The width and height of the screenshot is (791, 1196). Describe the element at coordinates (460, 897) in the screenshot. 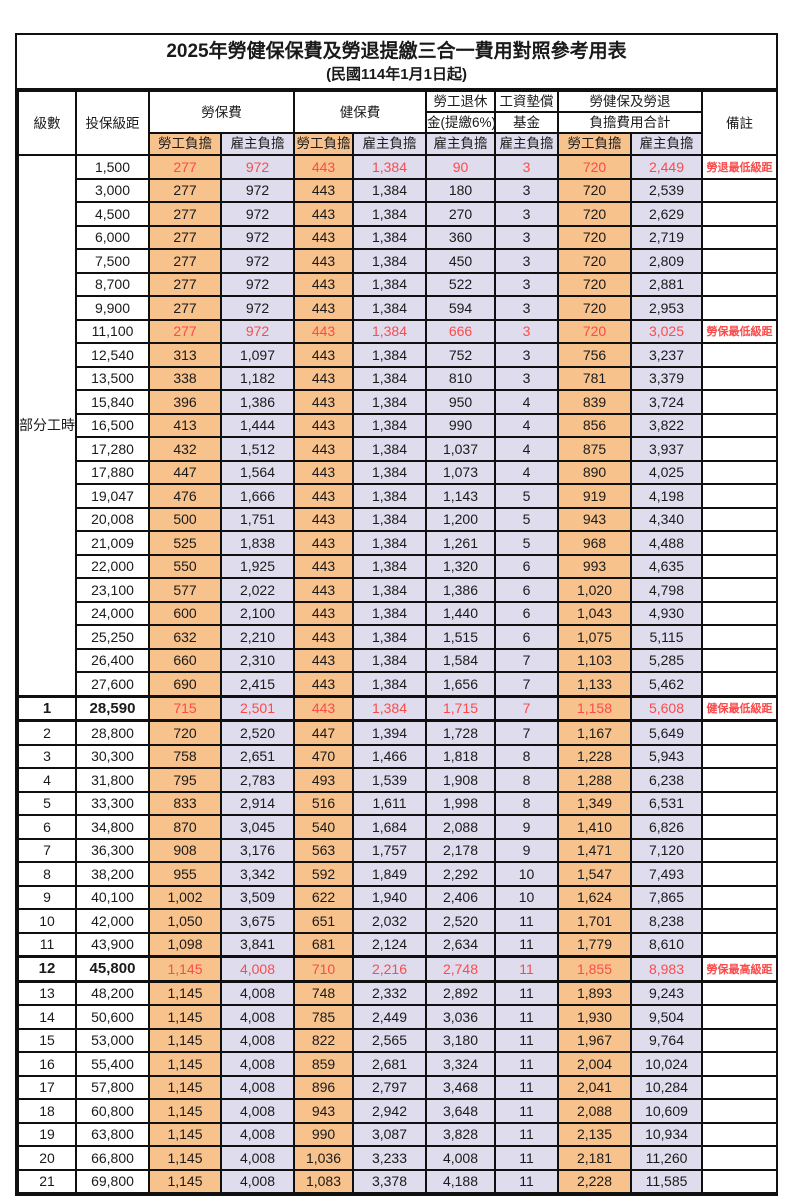

I see `pension-er-cell: 2,406` at that location.